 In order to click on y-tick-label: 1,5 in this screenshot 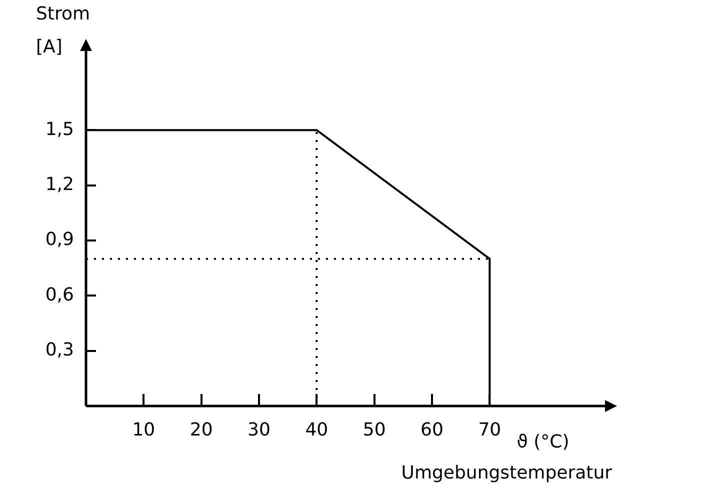, I will do `click(59, 129)`.